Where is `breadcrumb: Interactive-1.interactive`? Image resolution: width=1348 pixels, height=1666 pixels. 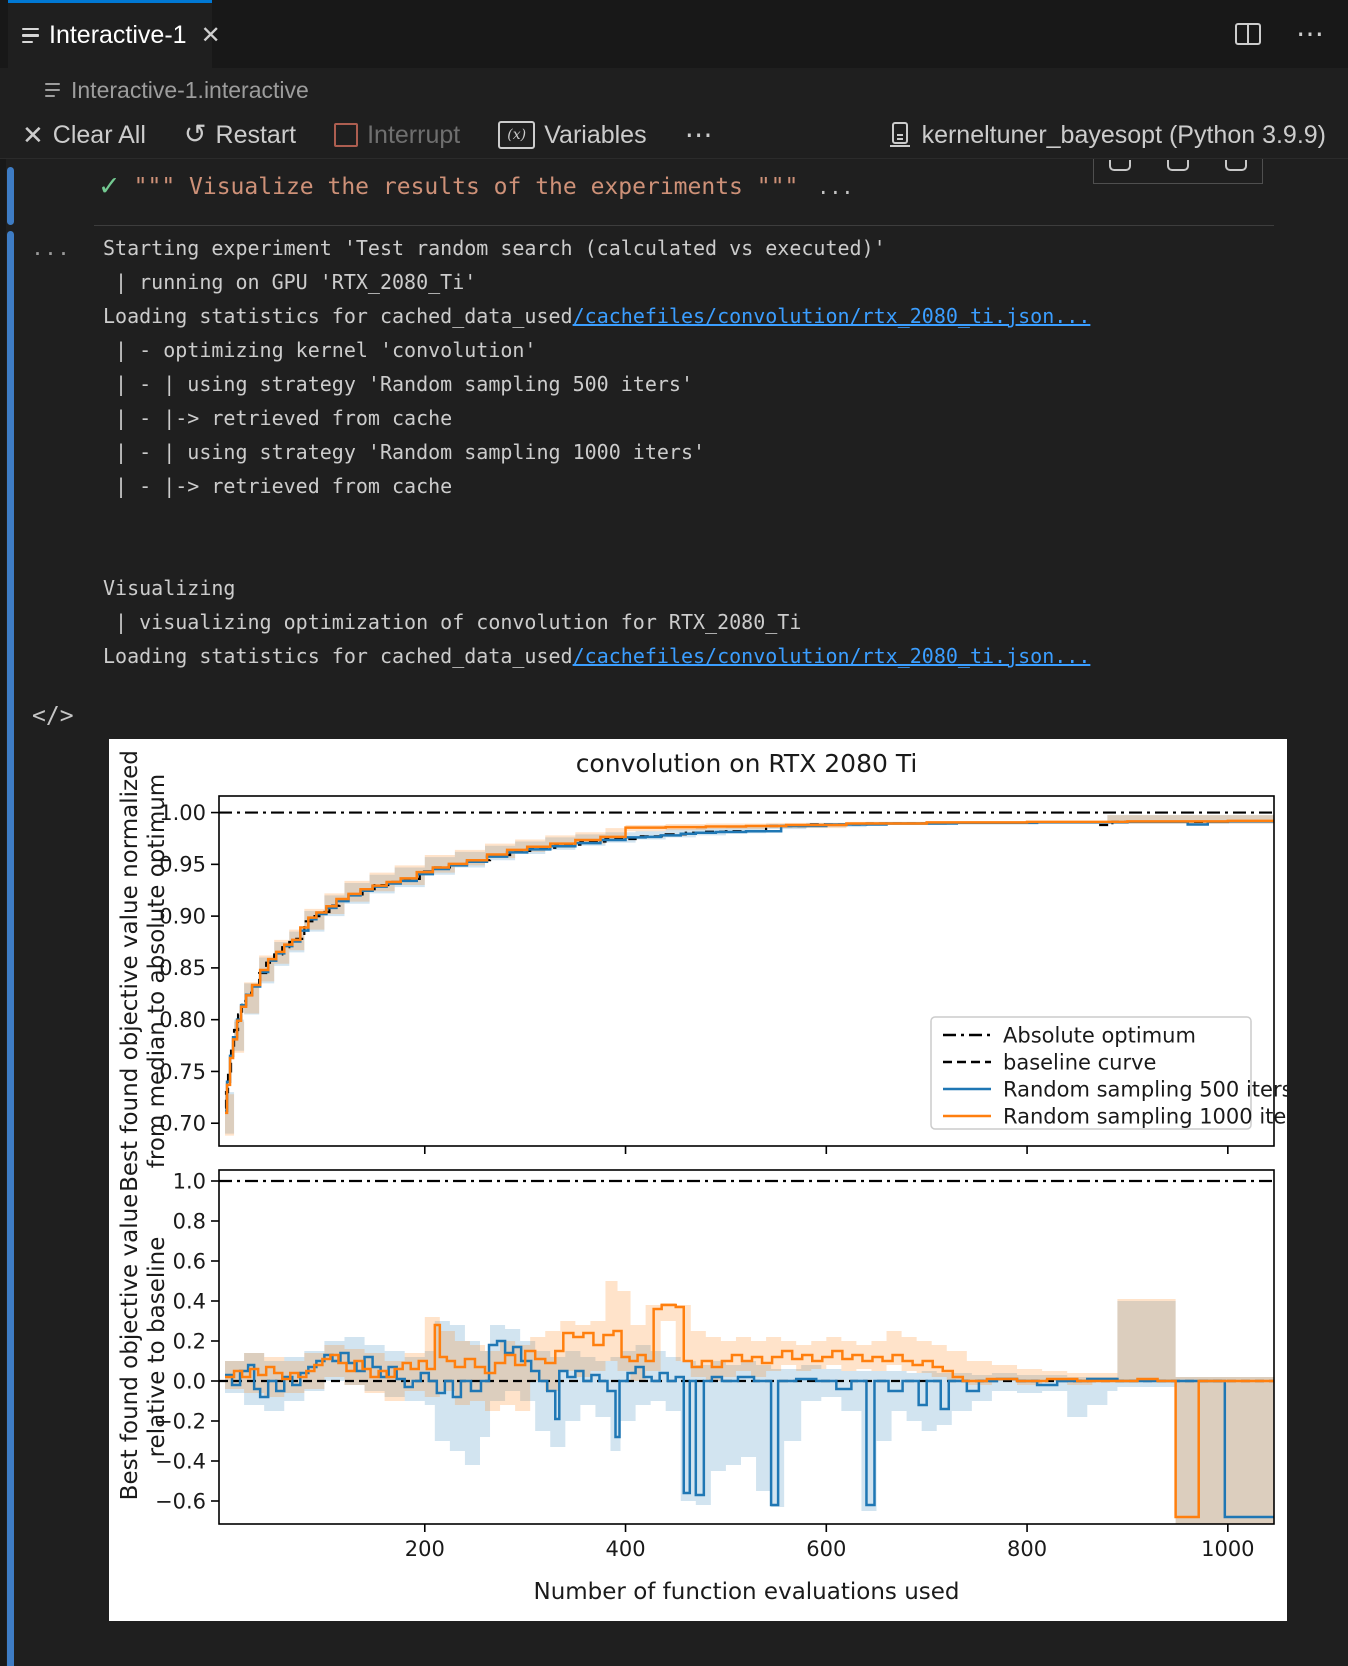
breadcrumb: Interactive-1.interactive is located at coordinates (674, 90).